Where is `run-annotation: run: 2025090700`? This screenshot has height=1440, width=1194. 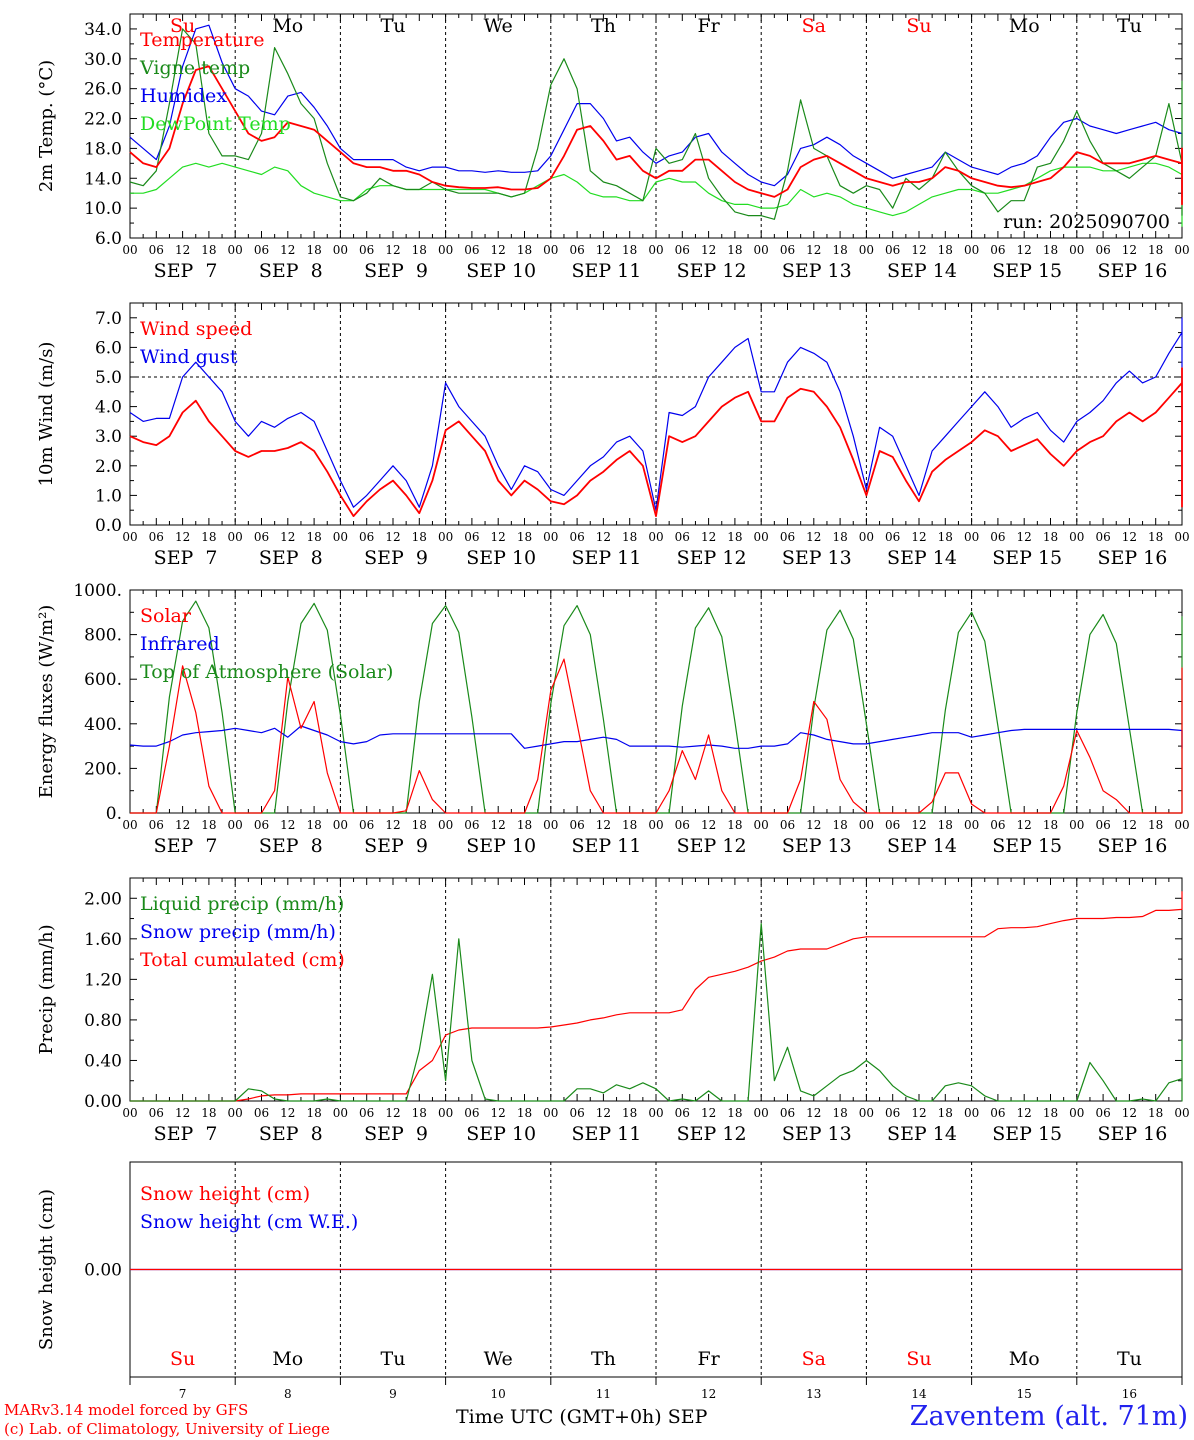
run-annotation: run: 2025090700 is located at coordinates (1086, 222).